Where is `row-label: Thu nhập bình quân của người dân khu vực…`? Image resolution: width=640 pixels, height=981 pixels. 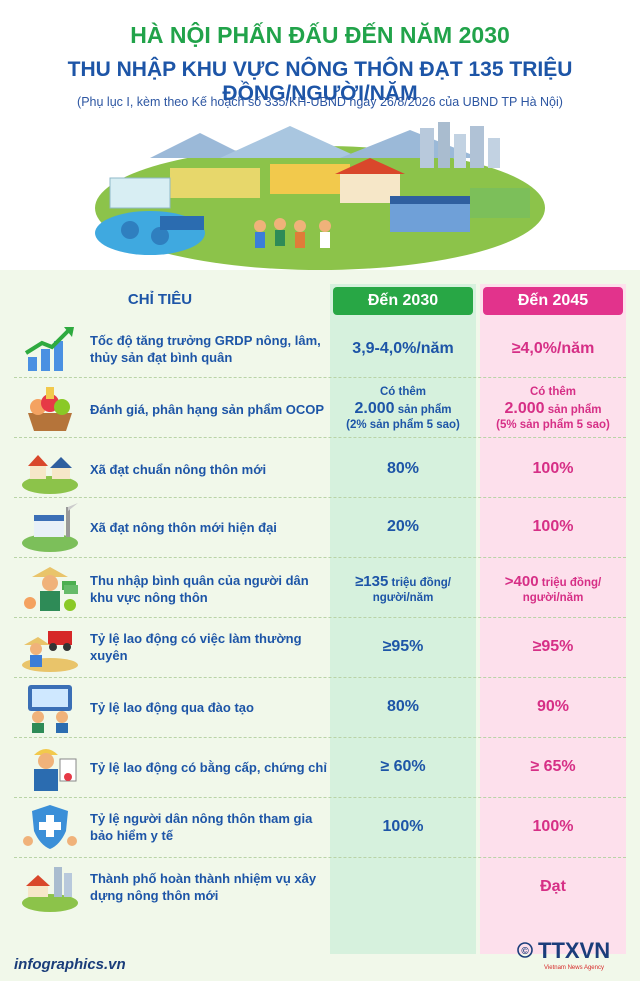
row-label: Thu nhập bình quân của người dân khu vực… is located at coordinates (199, 589).